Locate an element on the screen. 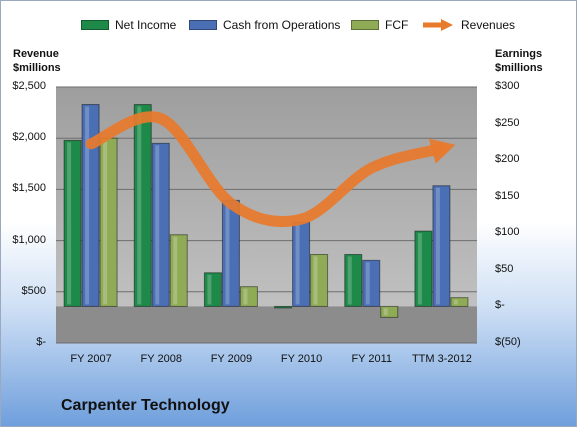 The image size is (577, 427). right-tick-label: $250 is located at coordinates (507, 122).